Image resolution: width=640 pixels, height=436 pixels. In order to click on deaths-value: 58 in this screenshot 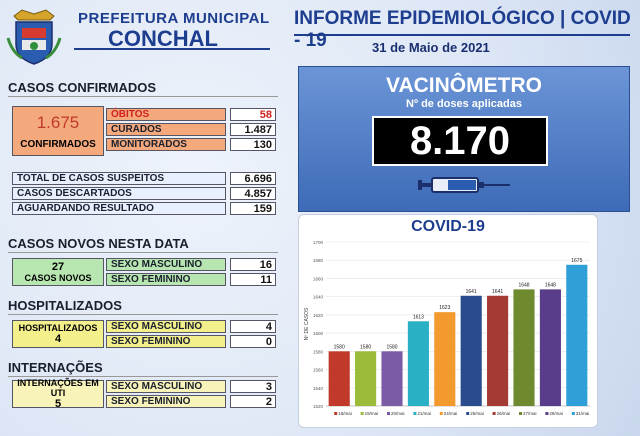, I will do `click(253, 114)`.